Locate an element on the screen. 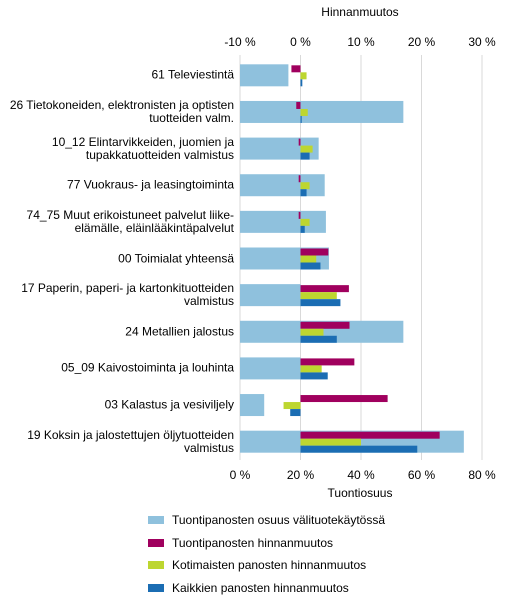  x-tick-label: 60 % is located at coordinates (422, 475).